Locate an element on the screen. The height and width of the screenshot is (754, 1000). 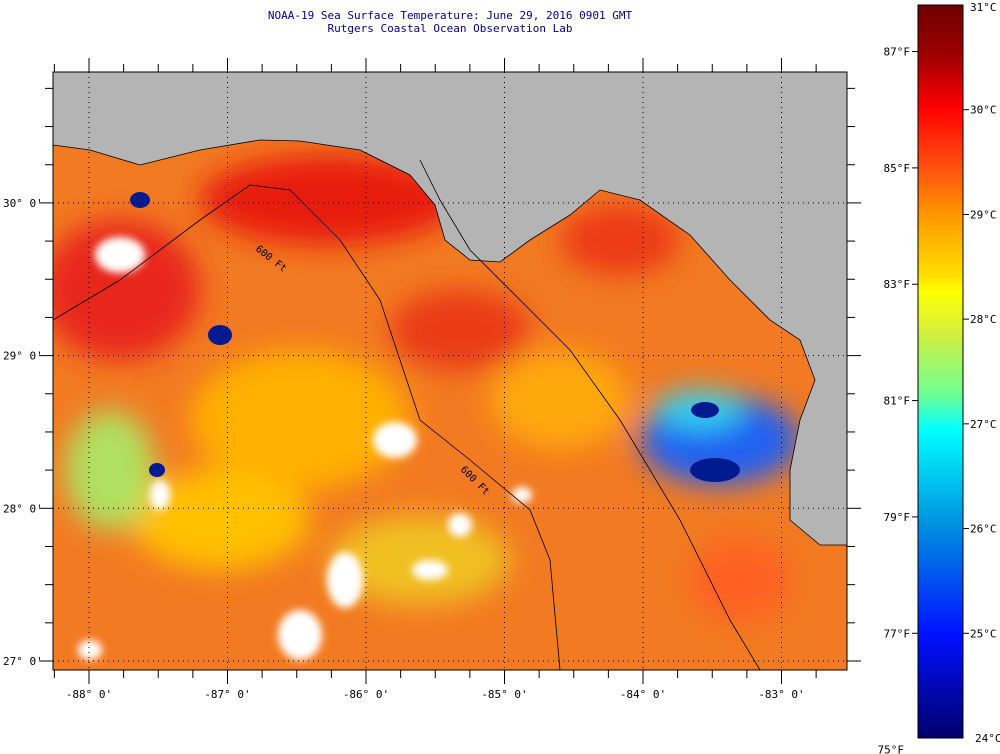
lat-label: 27° 0' is located at coordinates (23, 661).